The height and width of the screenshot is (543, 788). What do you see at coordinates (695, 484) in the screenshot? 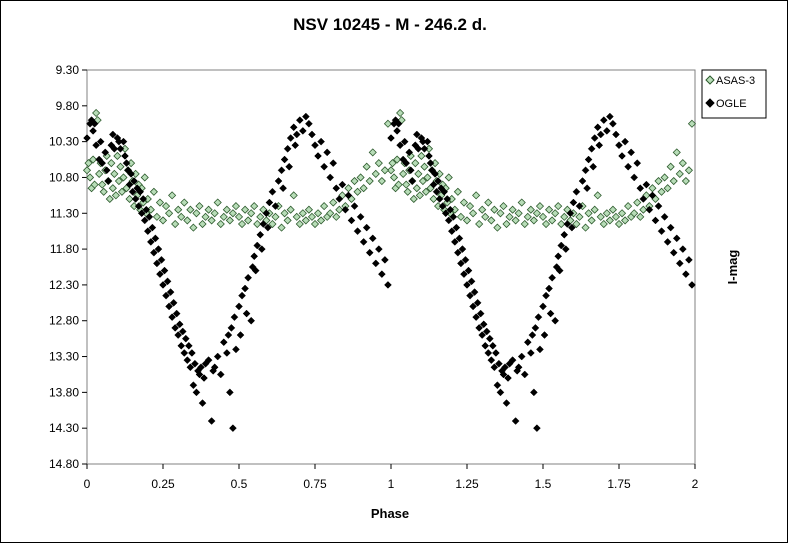
I see `x-tick-label: 2` at bounding box center [695, 484].